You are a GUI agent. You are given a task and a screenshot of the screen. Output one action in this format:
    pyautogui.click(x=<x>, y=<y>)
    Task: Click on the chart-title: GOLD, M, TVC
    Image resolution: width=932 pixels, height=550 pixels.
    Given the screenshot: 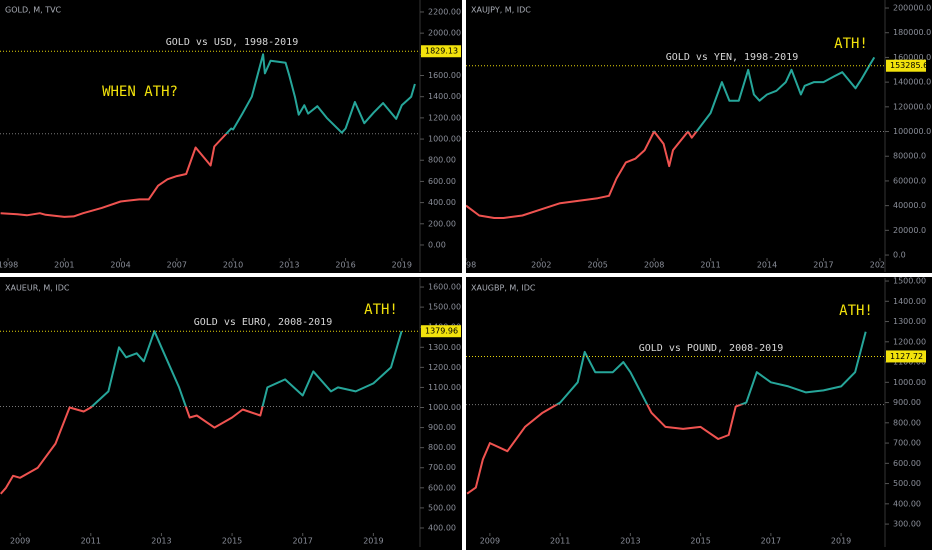 What is the action you would take?
    pyautogui.click(x=33, y=10)
    